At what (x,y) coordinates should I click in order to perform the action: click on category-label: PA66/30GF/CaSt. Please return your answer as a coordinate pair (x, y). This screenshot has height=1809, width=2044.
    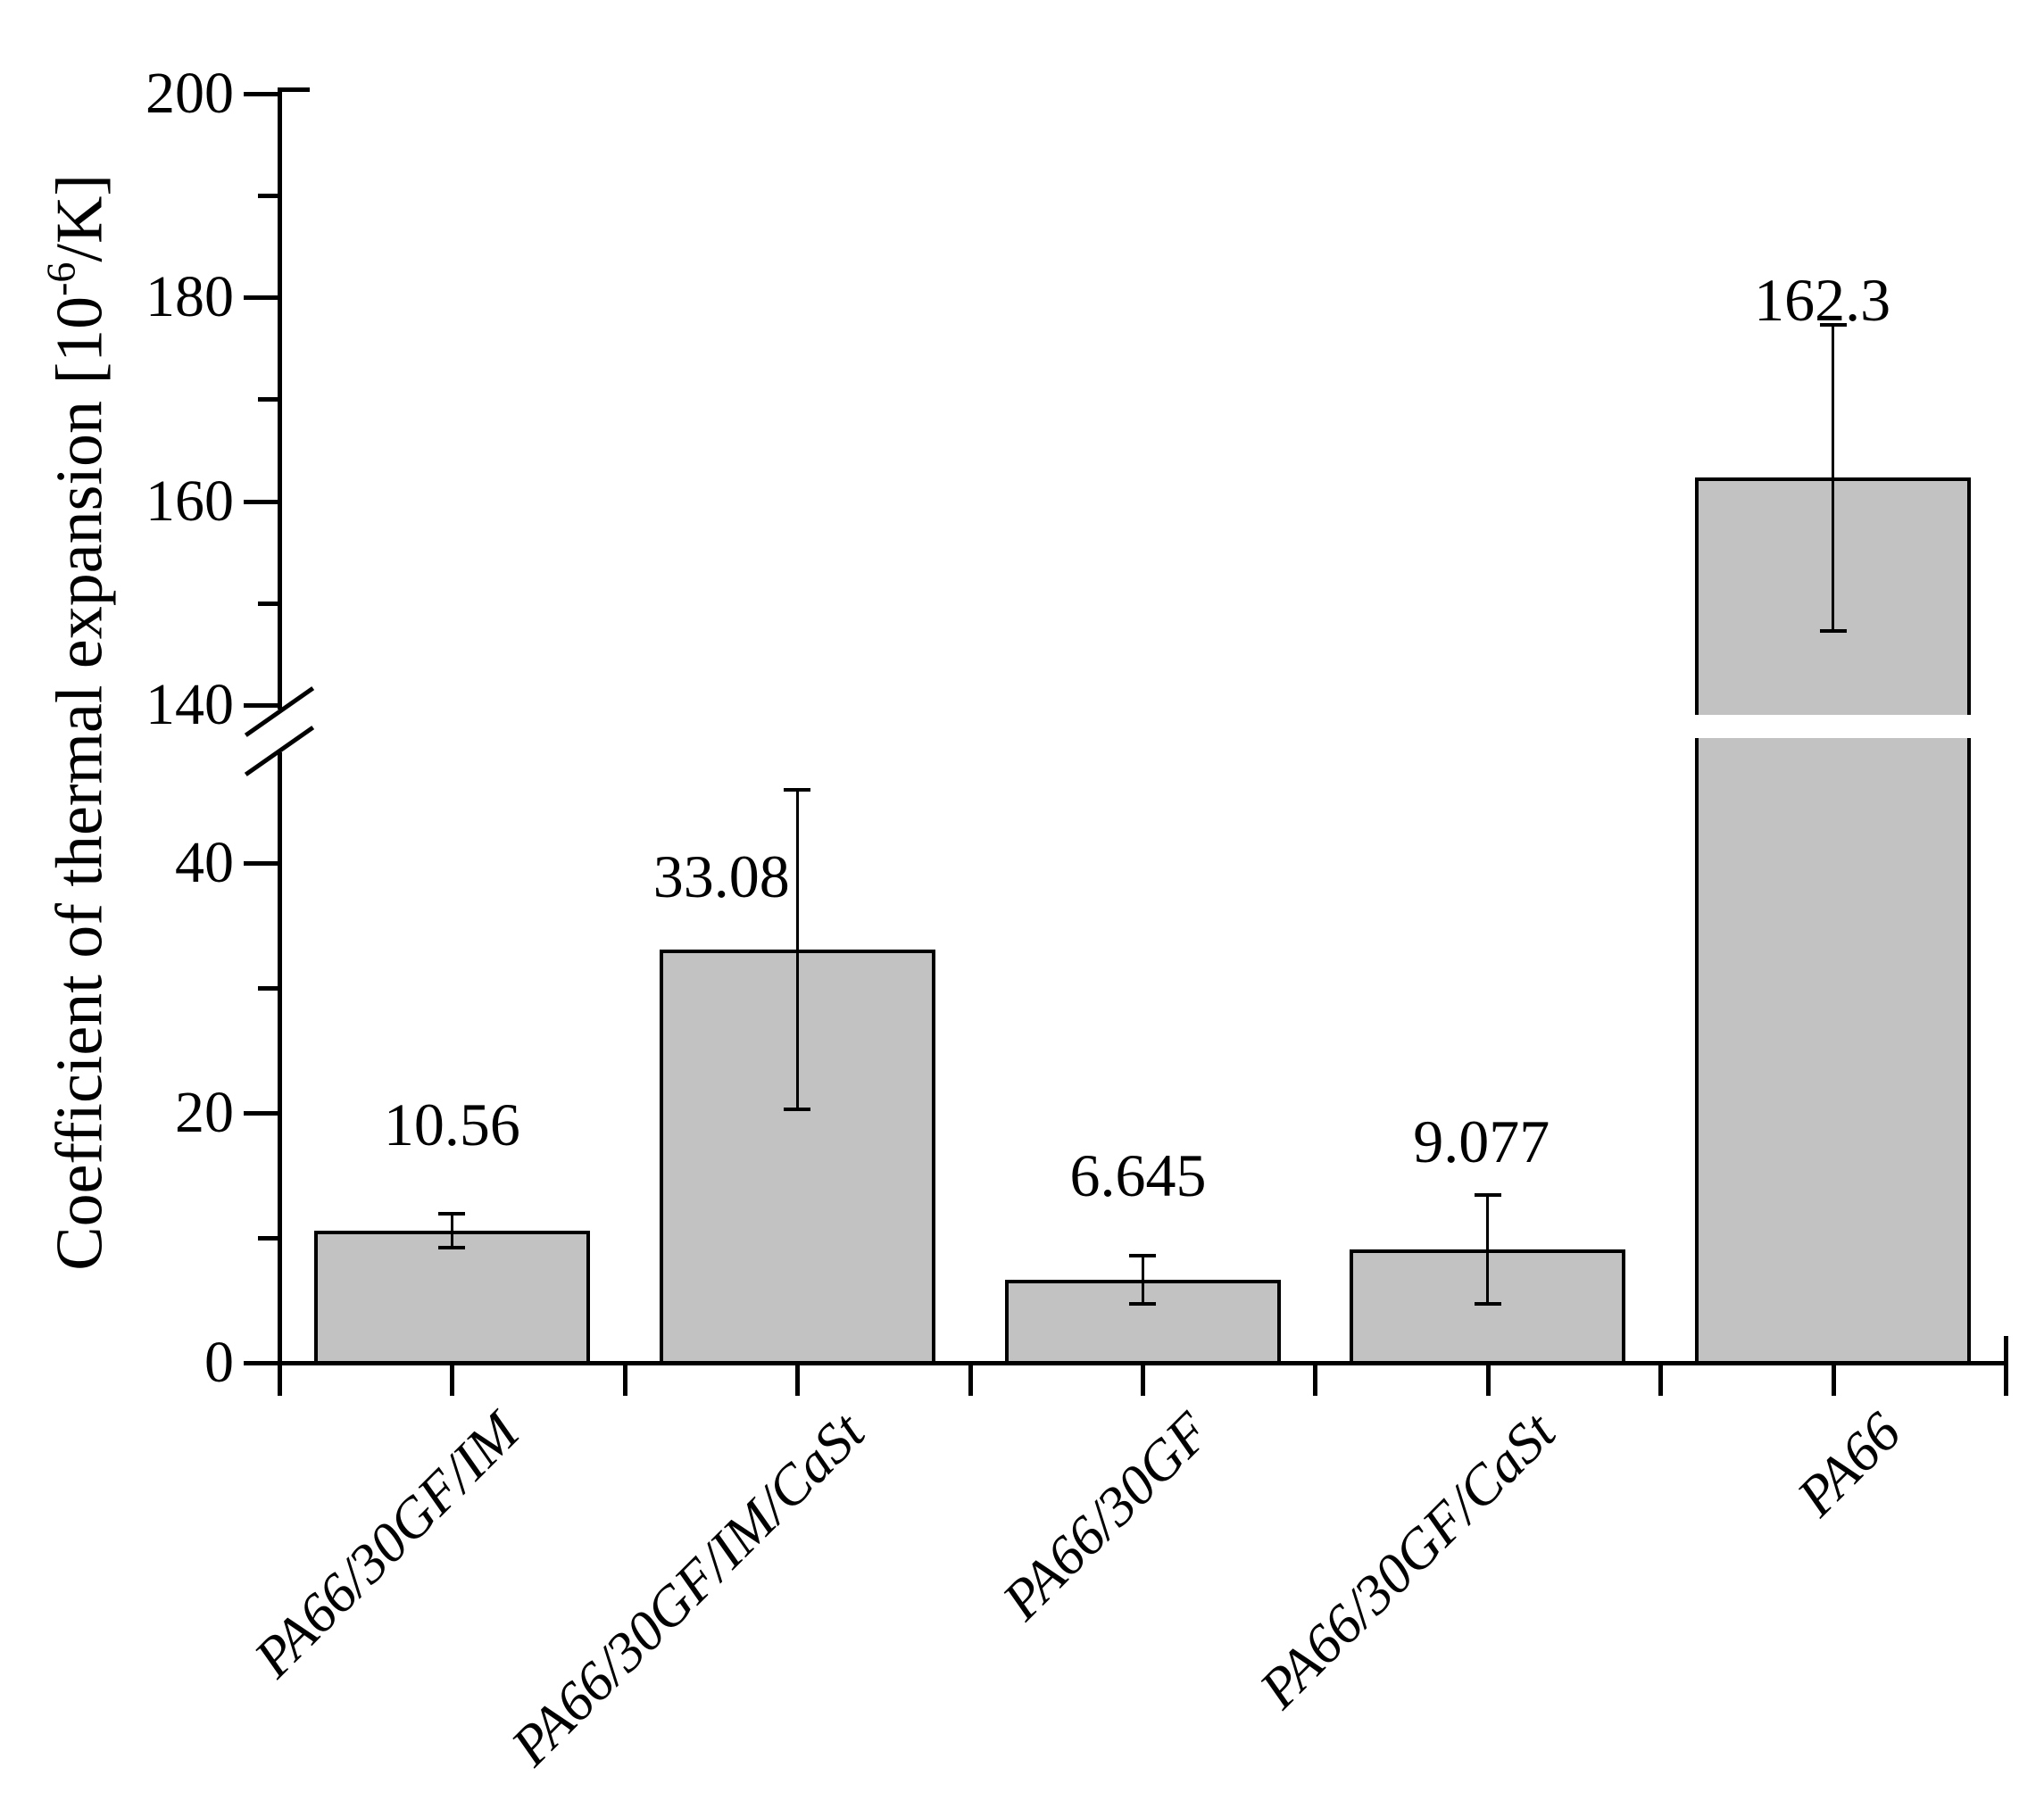
    Looking at the image, I should click on (1407, 1560).